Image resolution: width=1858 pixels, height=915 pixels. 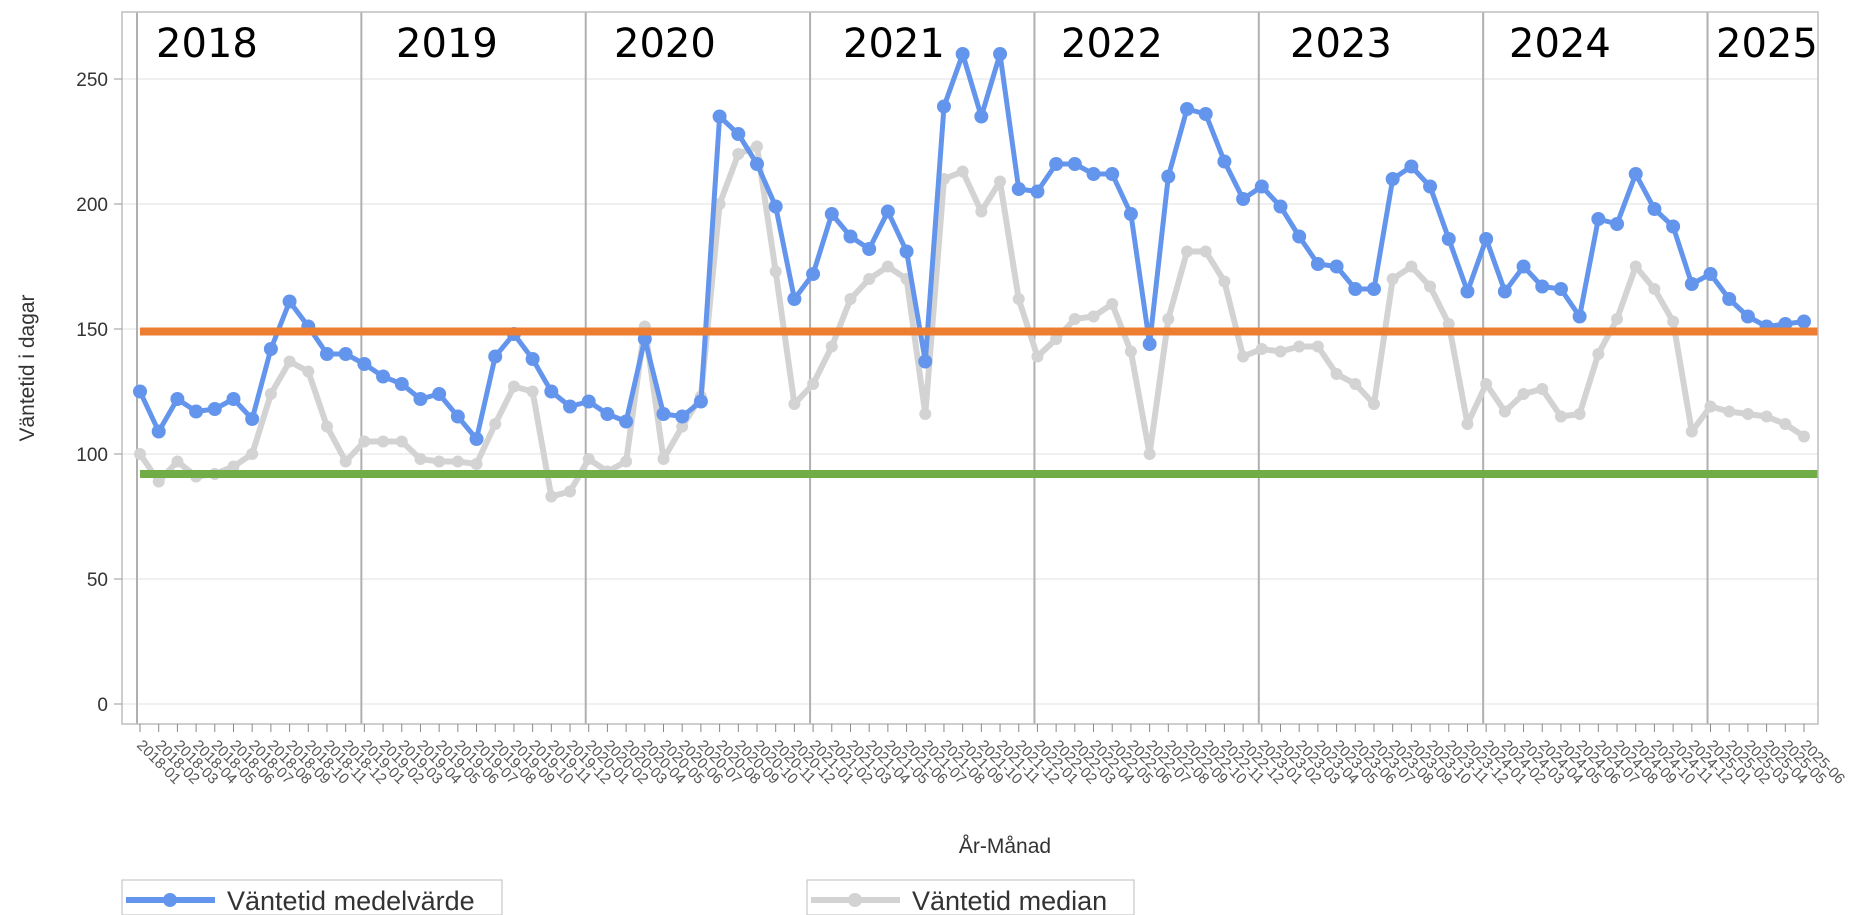 What do you see at coordinates (628, 897) in the screenshot?
I see `legend: Väntetid medelvärde Väntetid median` at bounding box center [628, 897].